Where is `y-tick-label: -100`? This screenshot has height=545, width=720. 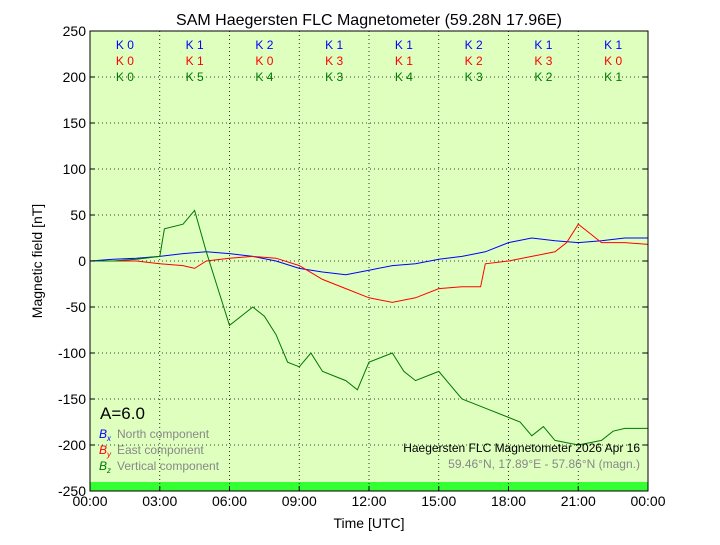 y-tick-label: -100 is located at coordinates (72, 353).